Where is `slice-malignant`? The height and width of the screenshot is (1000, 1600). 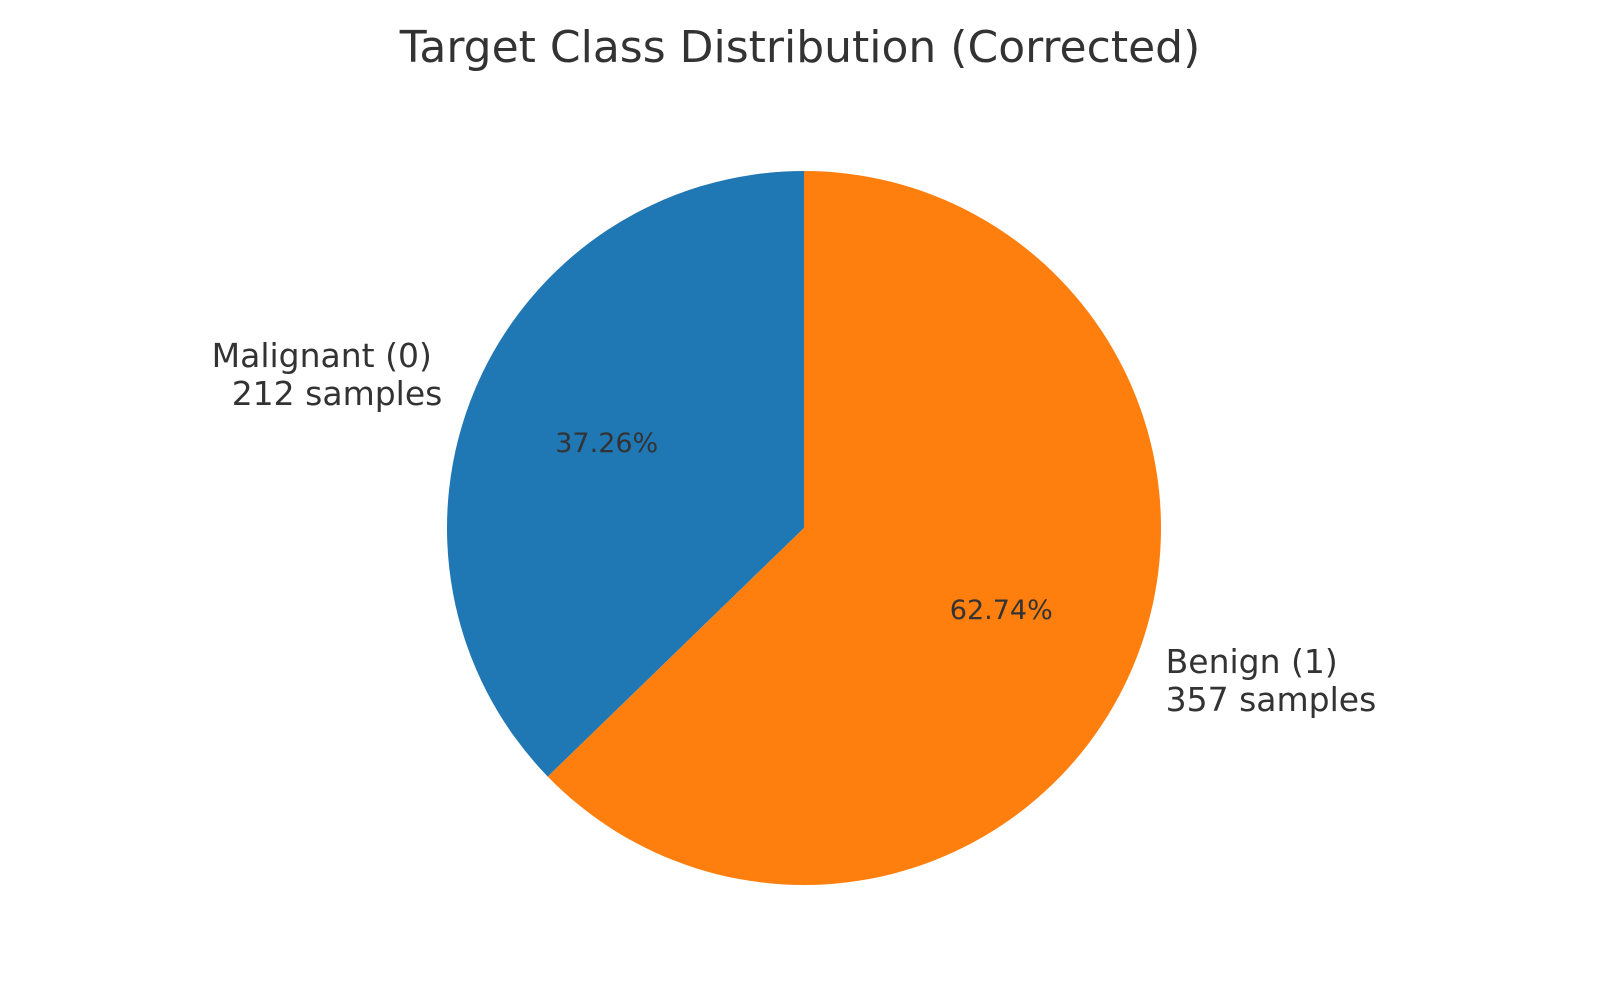 slice-malignant is located at coordinates (625, 474).